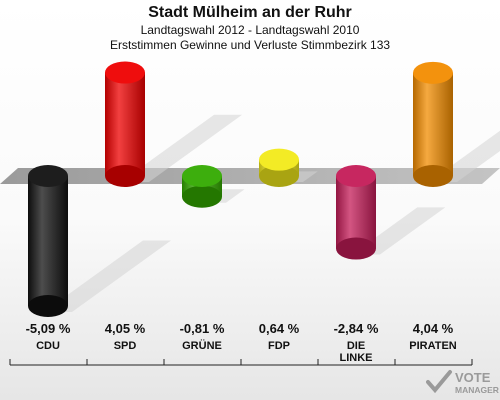  What do you see at coordinates (48, 346) in the screenshot?
I see `category-label: CDU` at bounding box center [48, 346].